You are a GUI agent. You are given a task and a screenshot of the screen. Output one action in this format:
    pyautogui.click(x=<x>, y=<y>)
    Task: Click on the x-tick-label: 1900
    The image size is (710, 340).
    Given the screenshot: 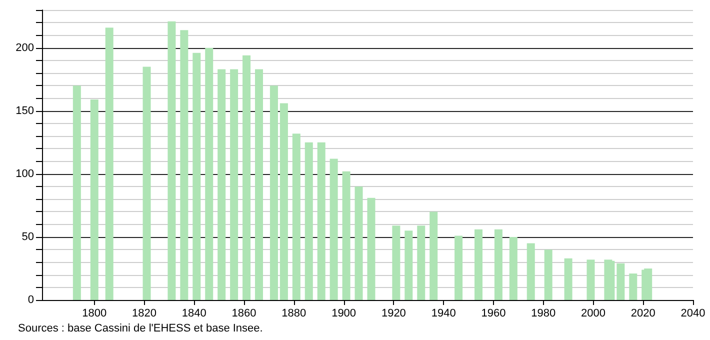 What is the action you would take?
    pyautogui.click(x=344, y=314)
    